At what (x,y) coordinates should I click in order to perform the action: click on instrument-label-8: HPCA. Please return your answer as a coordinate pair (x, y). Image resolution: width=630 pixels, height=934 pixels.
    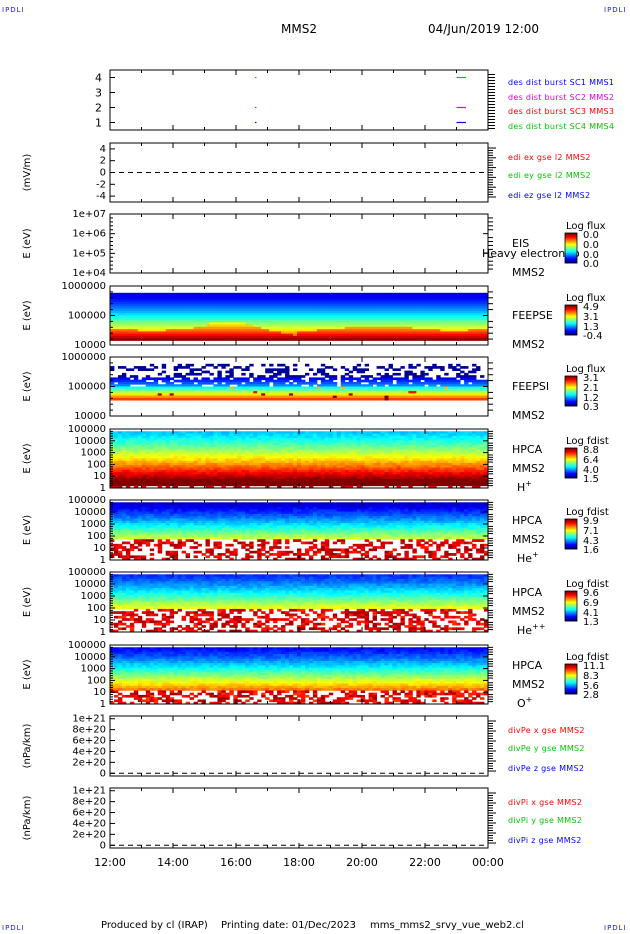
    Looking at the image, I should click on (527, 665).